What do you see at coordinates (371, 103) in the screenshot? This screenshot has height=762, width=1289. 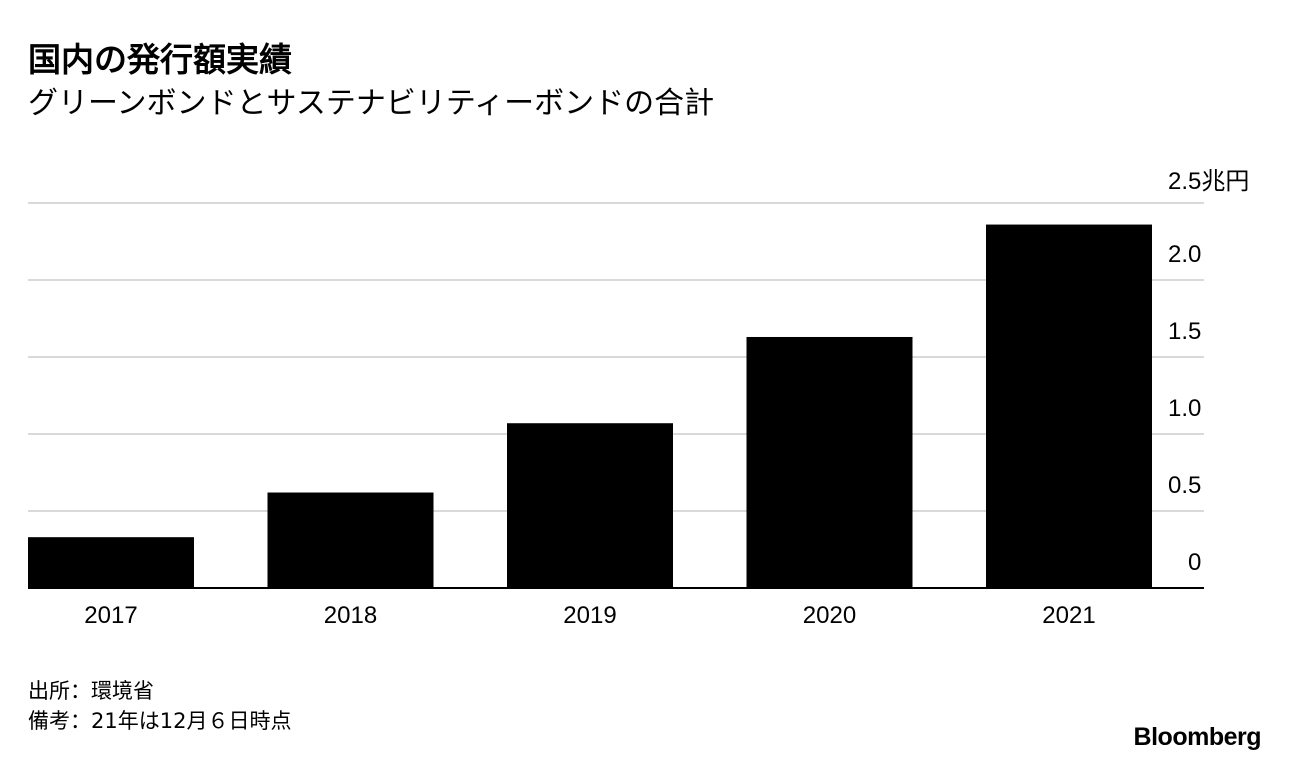 I see `chart-subtitle: グリーンボンドとサステナビリティーボンドの合計` at bounding box center [371, 103].